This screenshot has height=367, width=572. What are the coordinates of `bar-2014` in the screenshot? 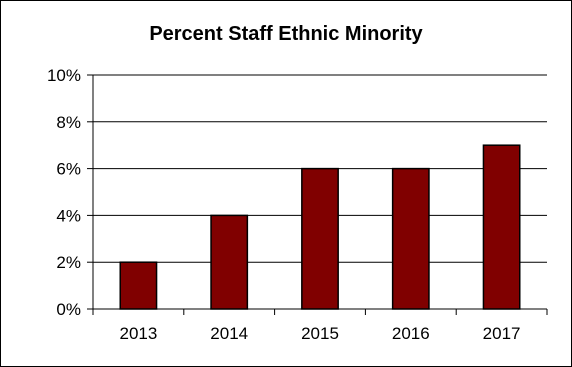 It's located at (229, 262).